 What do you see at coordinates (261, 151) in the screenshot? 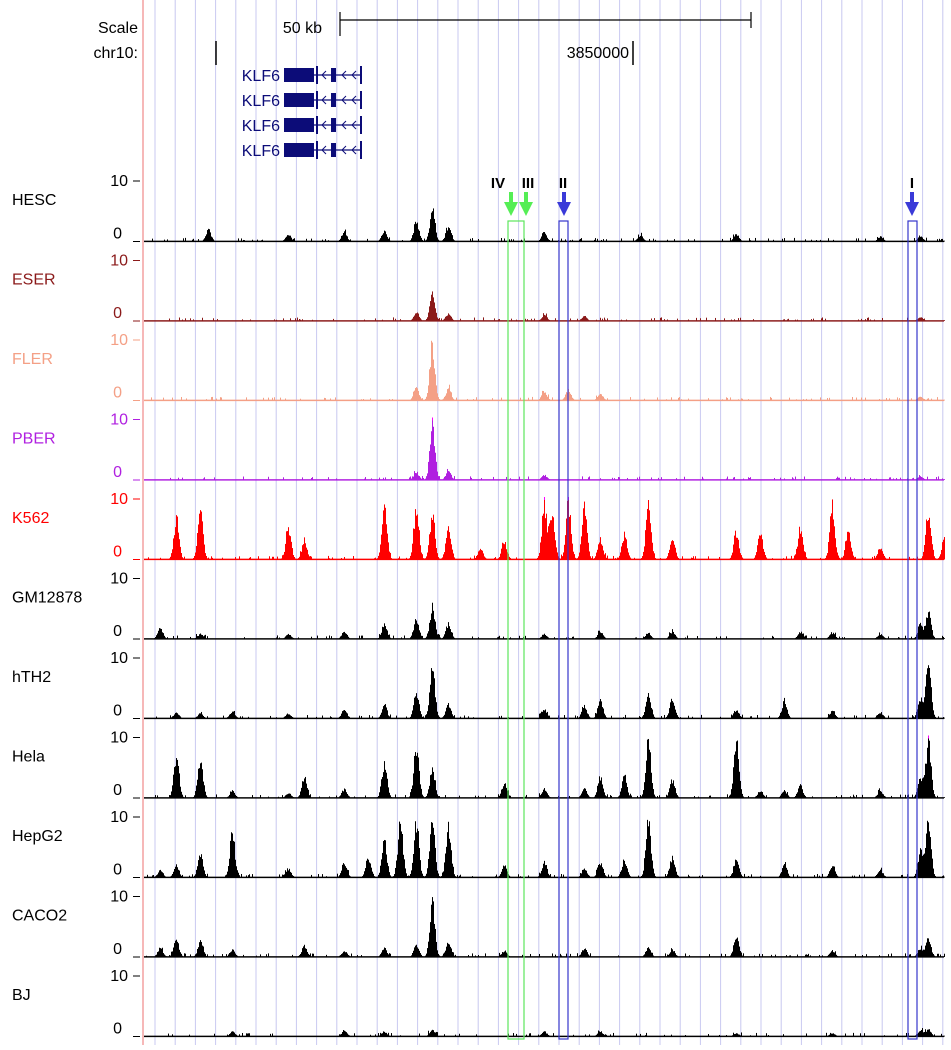
I see `gene-label: KLF6` at bounding box center [261, 151].